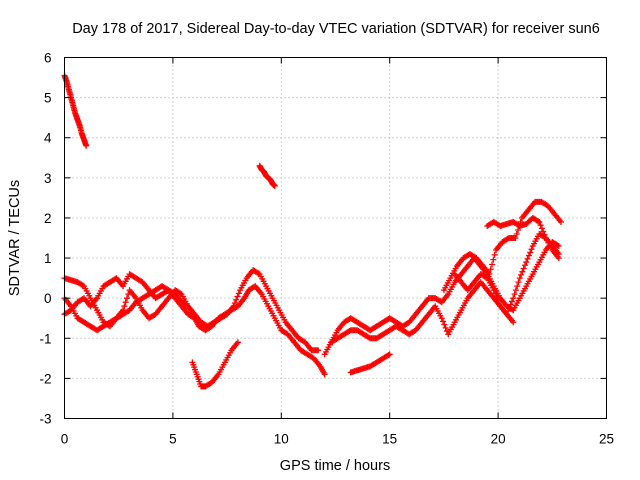 The width and height of the screenshot is (640, 480). I want to click on x-tick-label: 0, so click(65, 439).